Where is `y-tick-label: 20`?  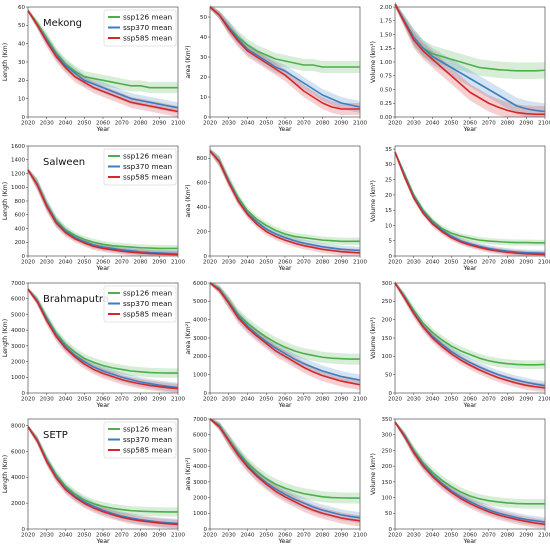 y-tick-label: 20 is located at coordinates (21, 81).